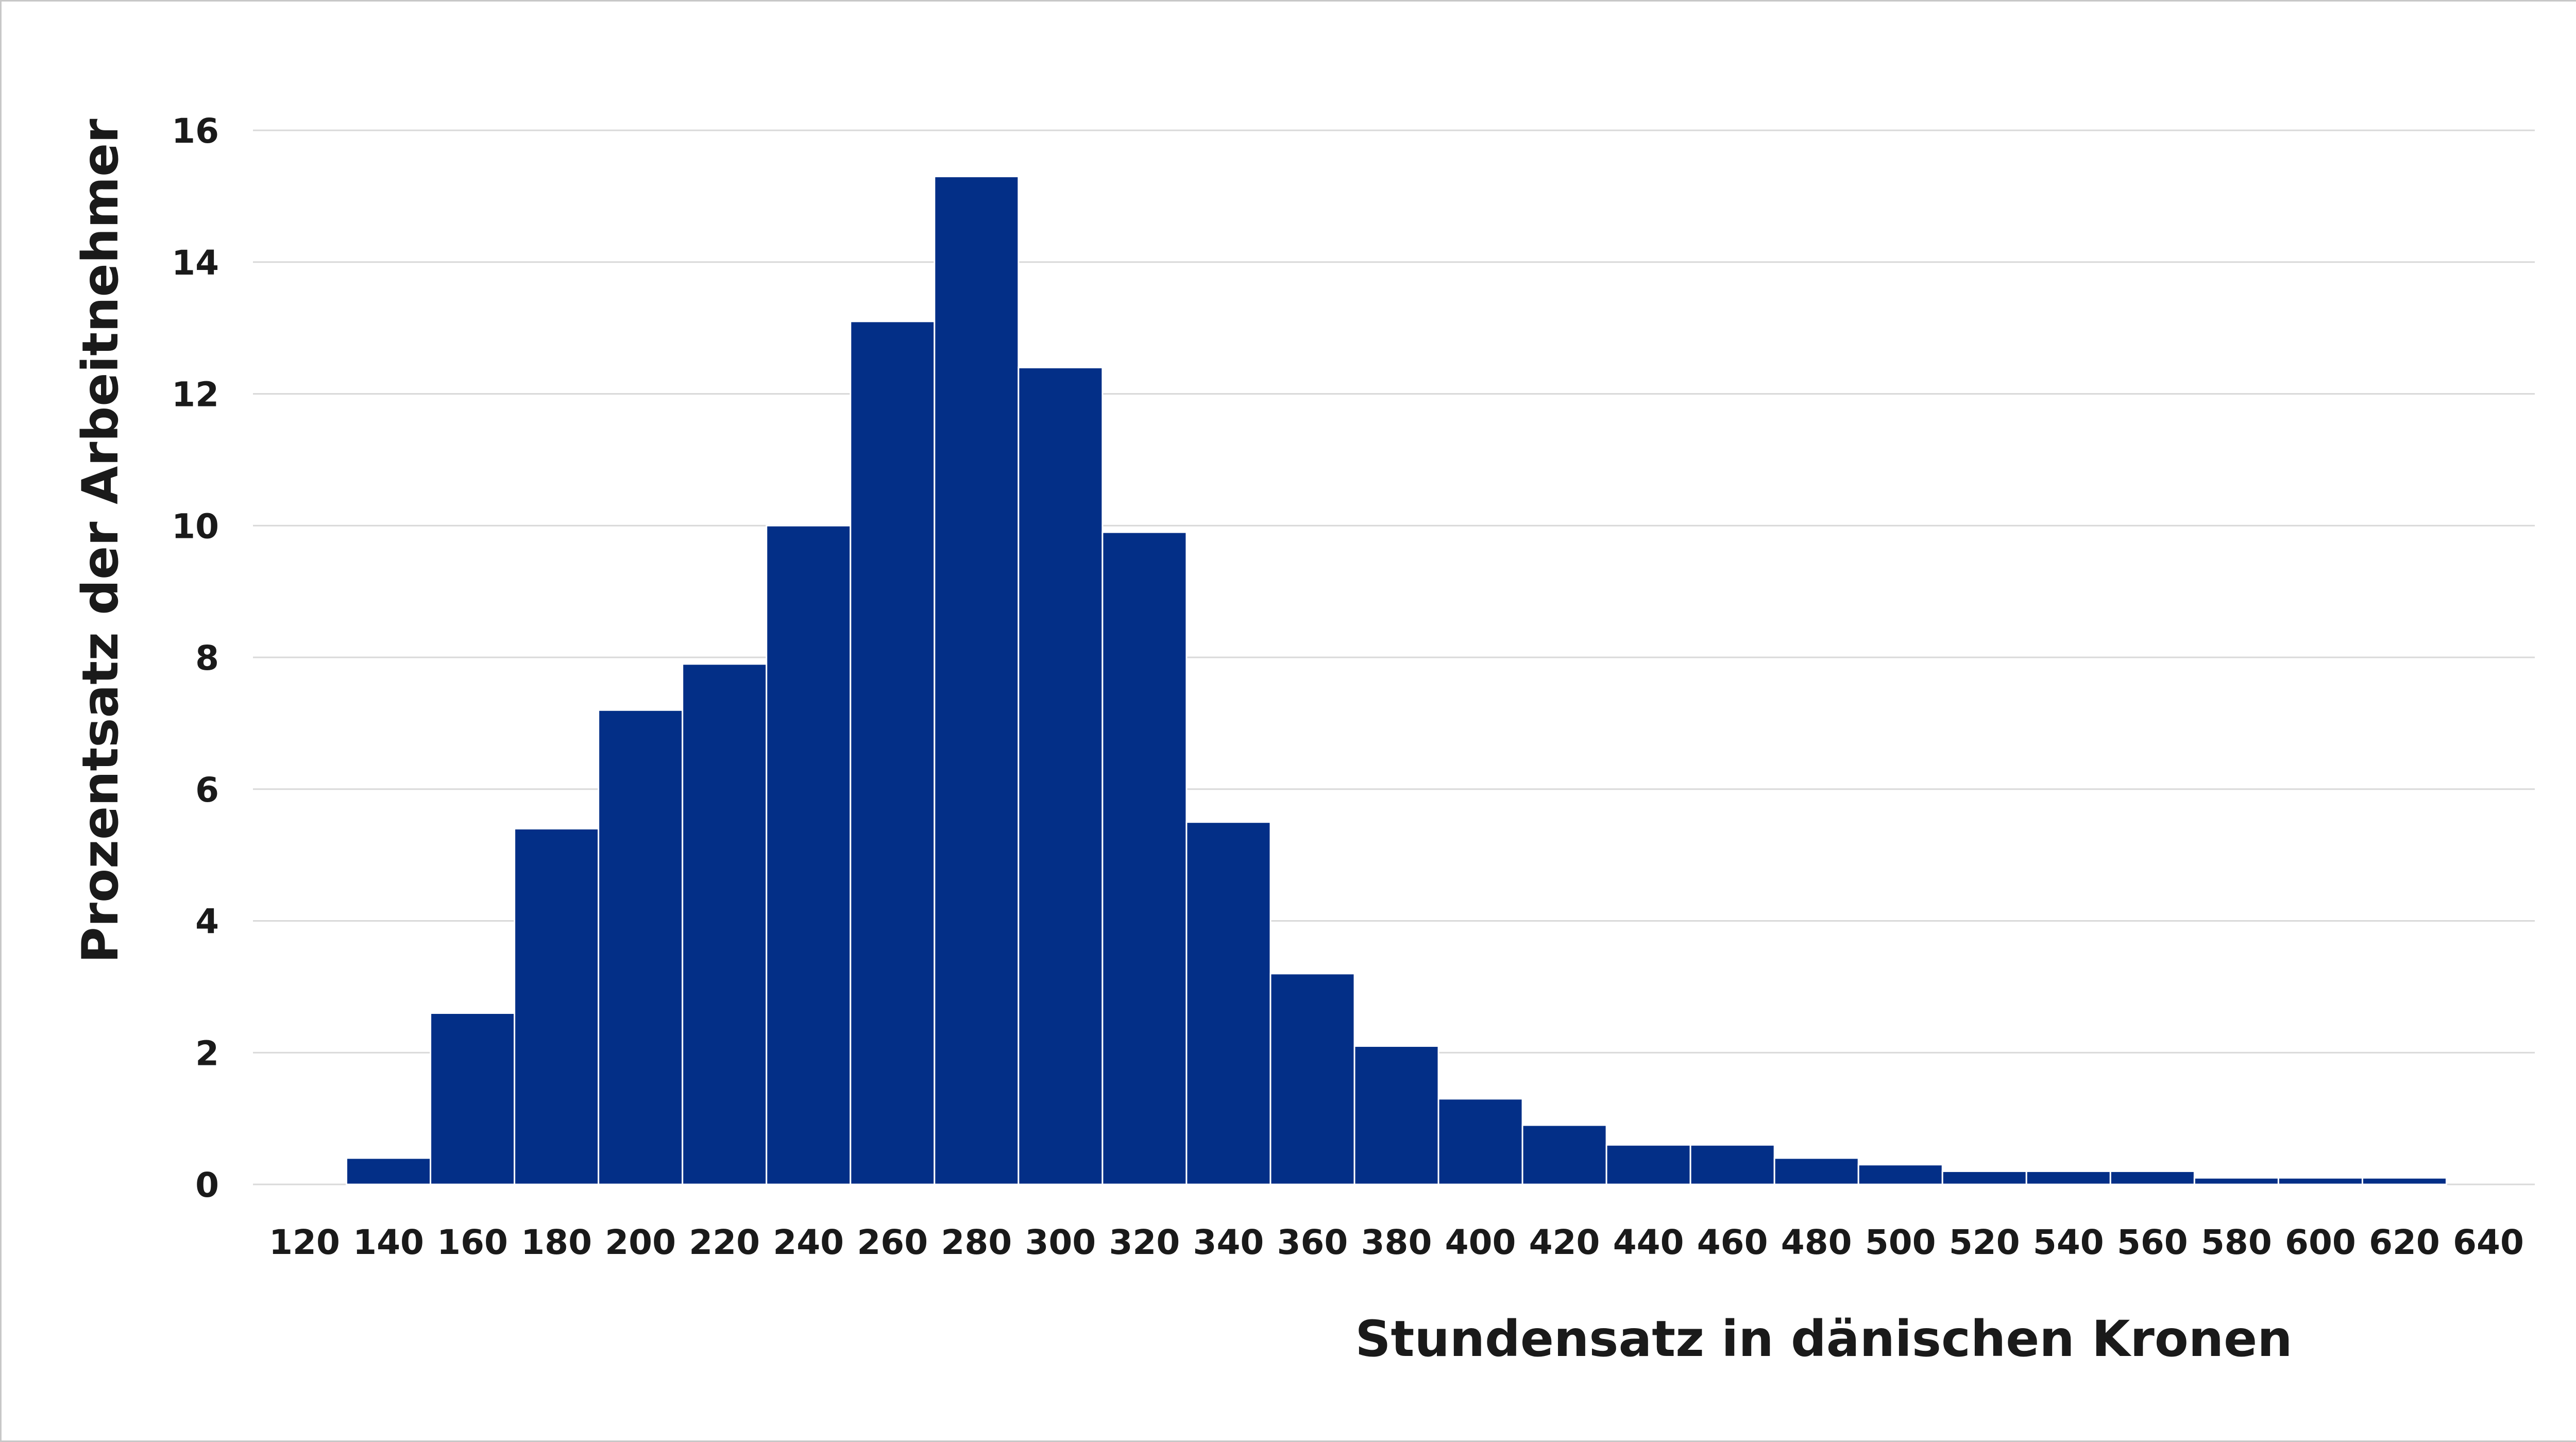 The image size is (2576, 1442). Describe the element at coordinates (2068, 1242) in the screenshot. I see `x-tick-label: 540` at that location.